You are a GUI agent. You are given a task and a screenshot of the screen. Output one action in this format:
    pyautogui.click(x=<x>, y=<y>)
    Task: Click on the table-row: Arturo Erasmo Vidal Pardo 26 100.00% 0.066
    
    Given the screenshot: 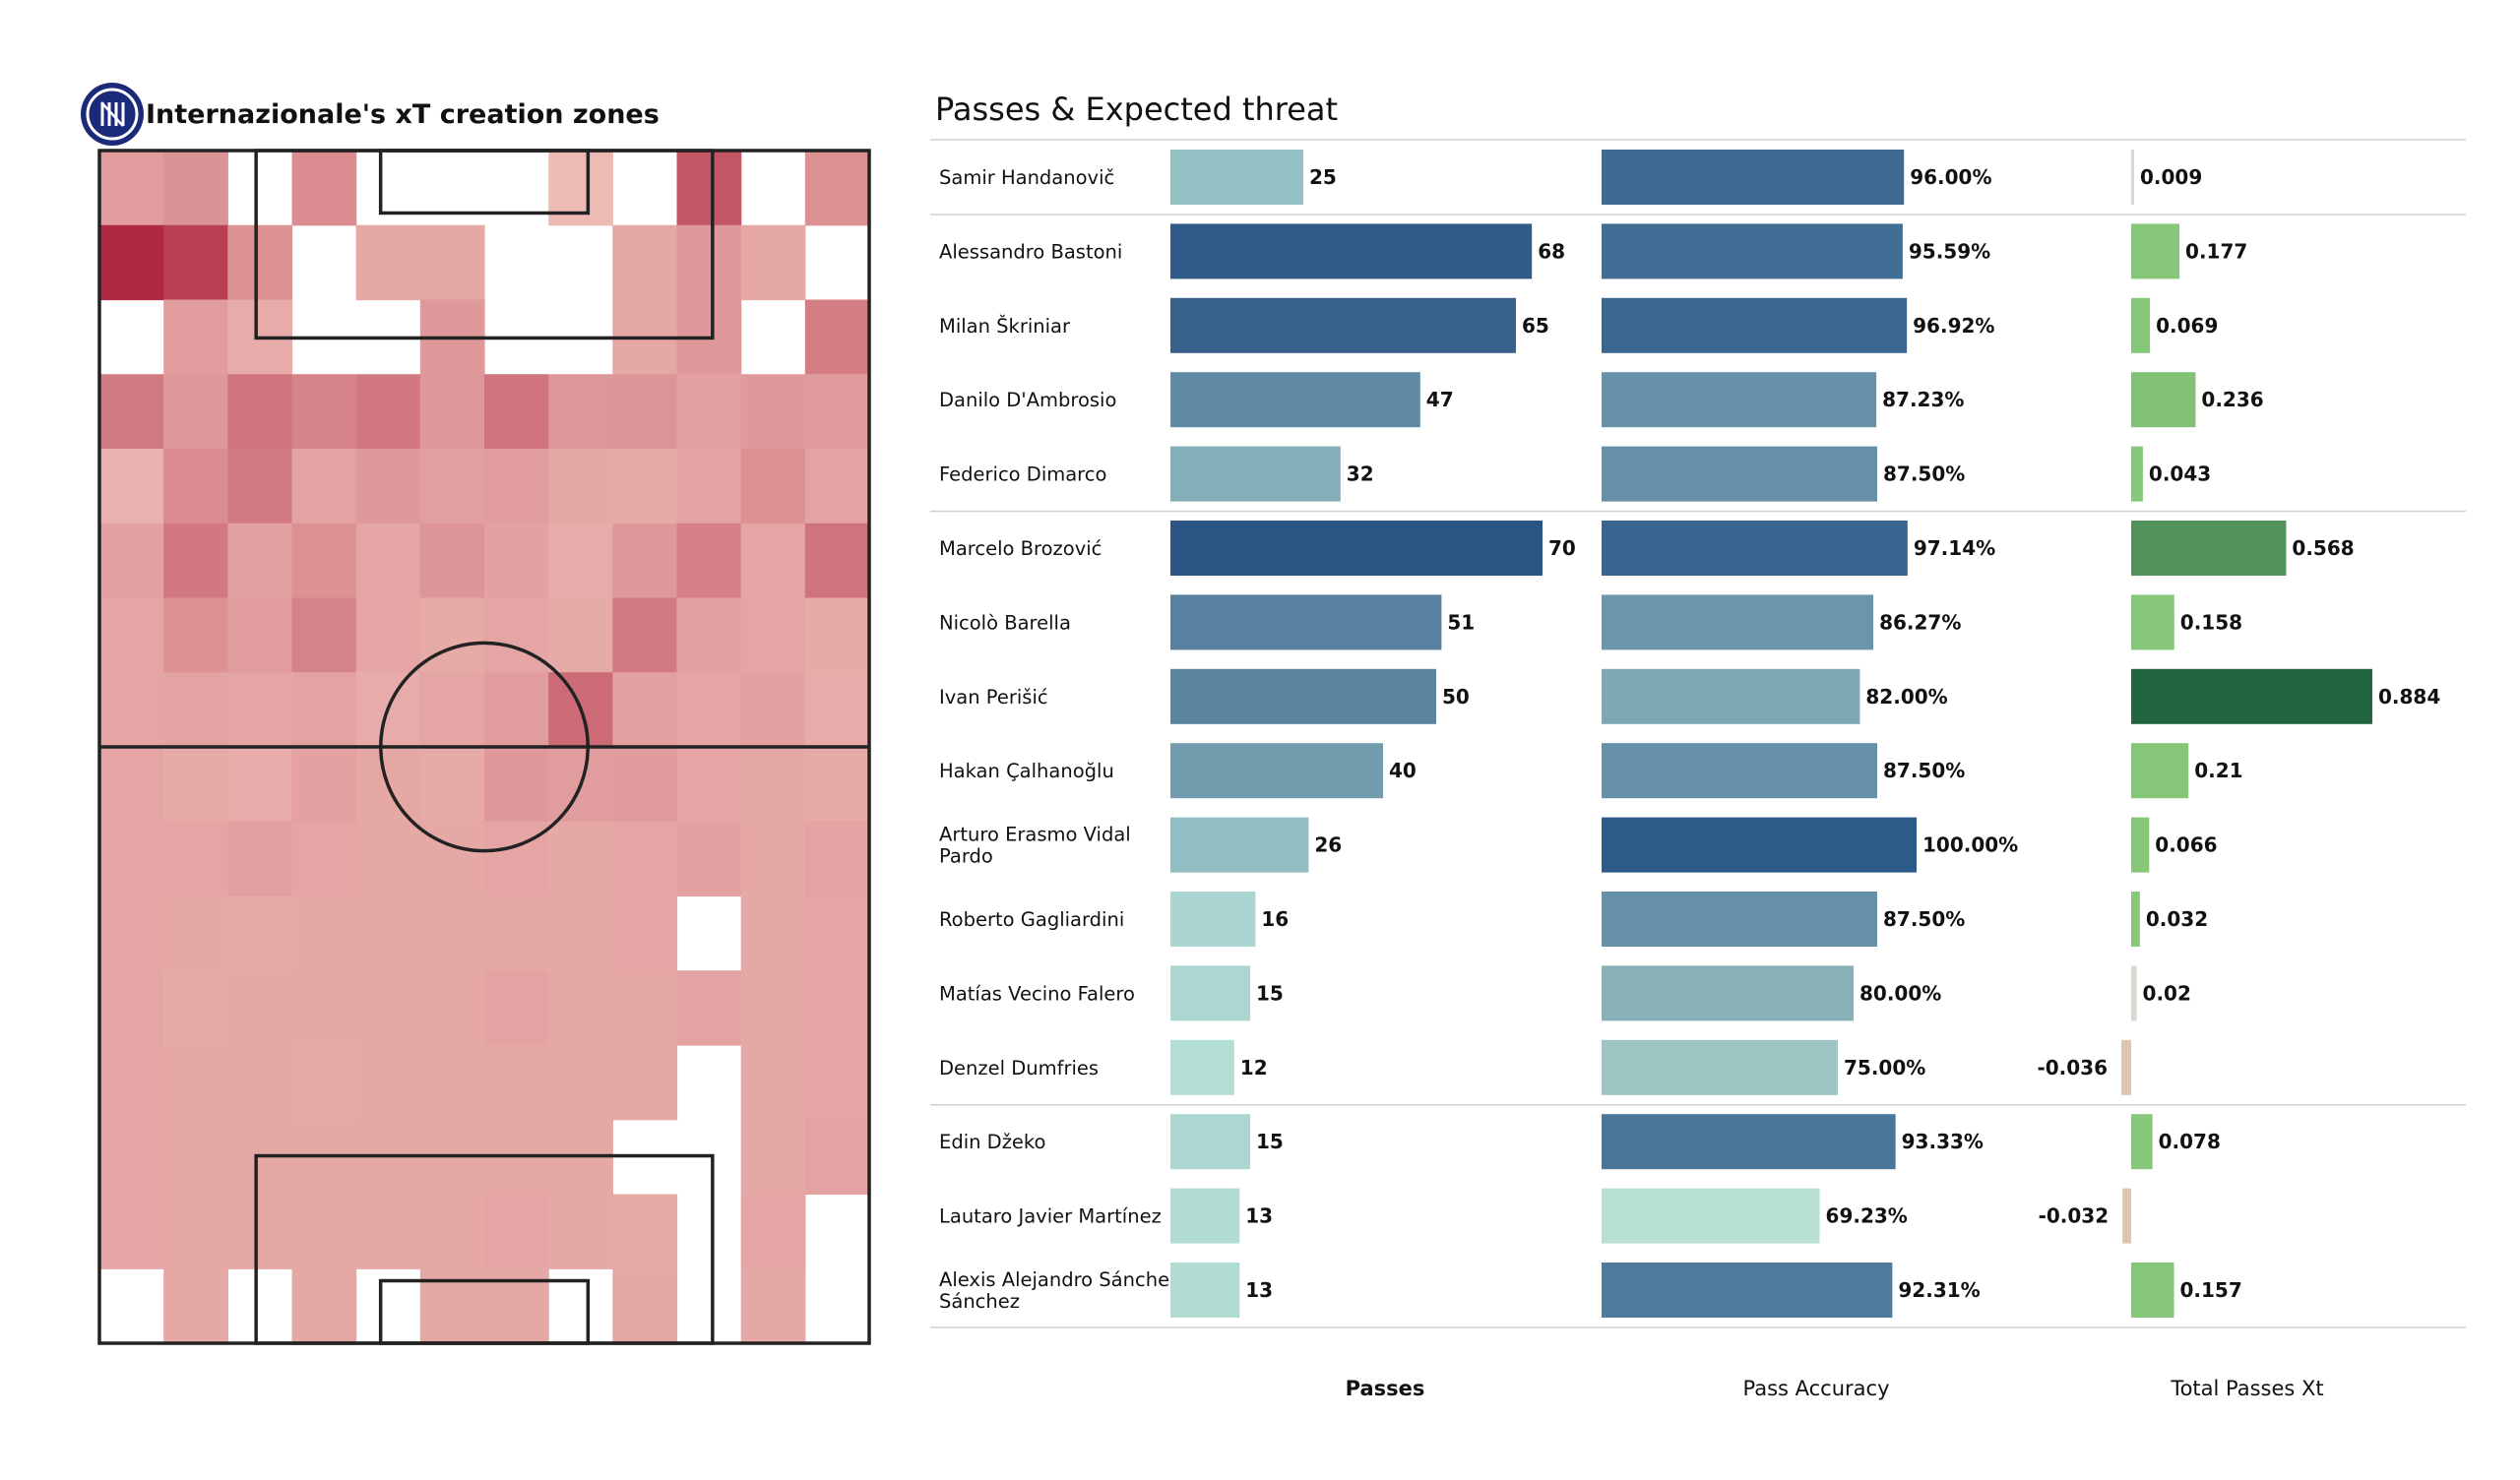 What is the action you would take?
    pyautogui.click(x=1578, y=845)
    